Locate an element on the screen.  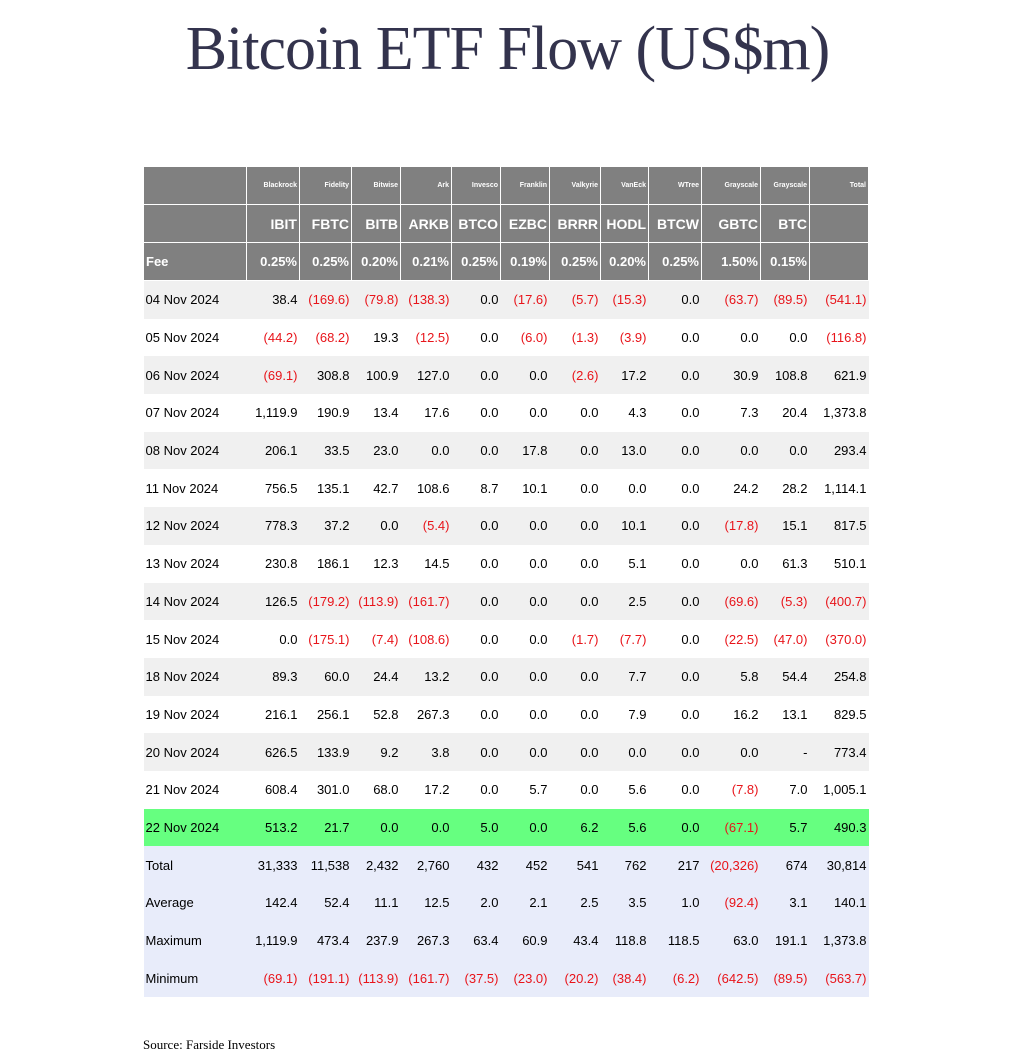
flow-cell: 186.1 is located at coordinates (325, 563).